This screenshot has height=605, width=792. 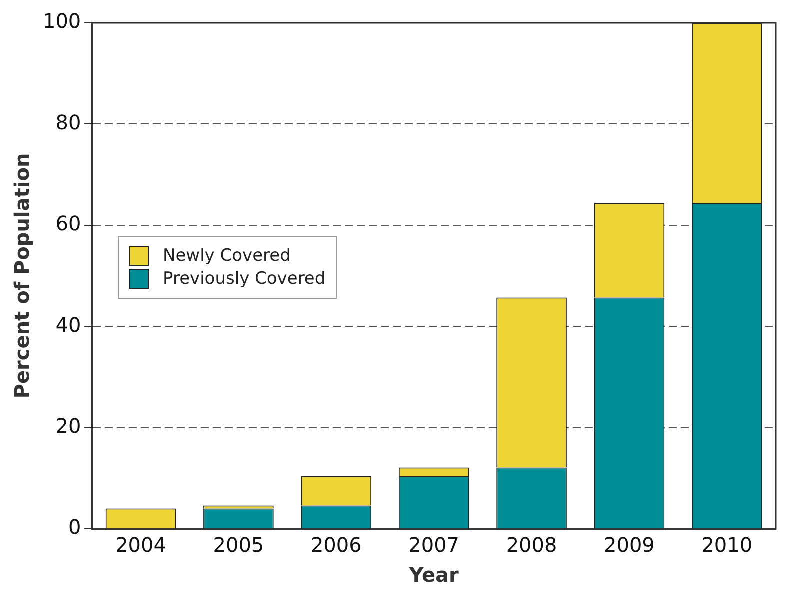 What do you see at coordinates (434, 545) in the screenshot?
I see `x-tick-label: 2007` at bounding box center [434, 545].